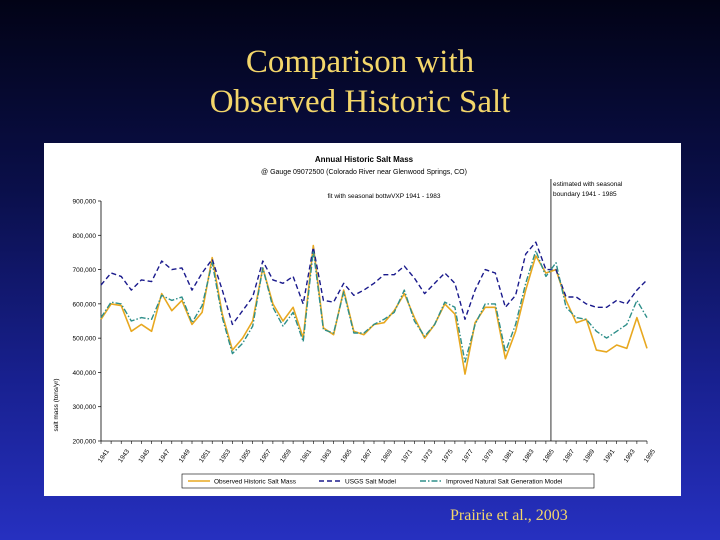 The width and height of the screenshot is (720, 540). Describe the element at coordinates (326, 456) in the screenshot. I see `x-tick-label: 1963` at that location.